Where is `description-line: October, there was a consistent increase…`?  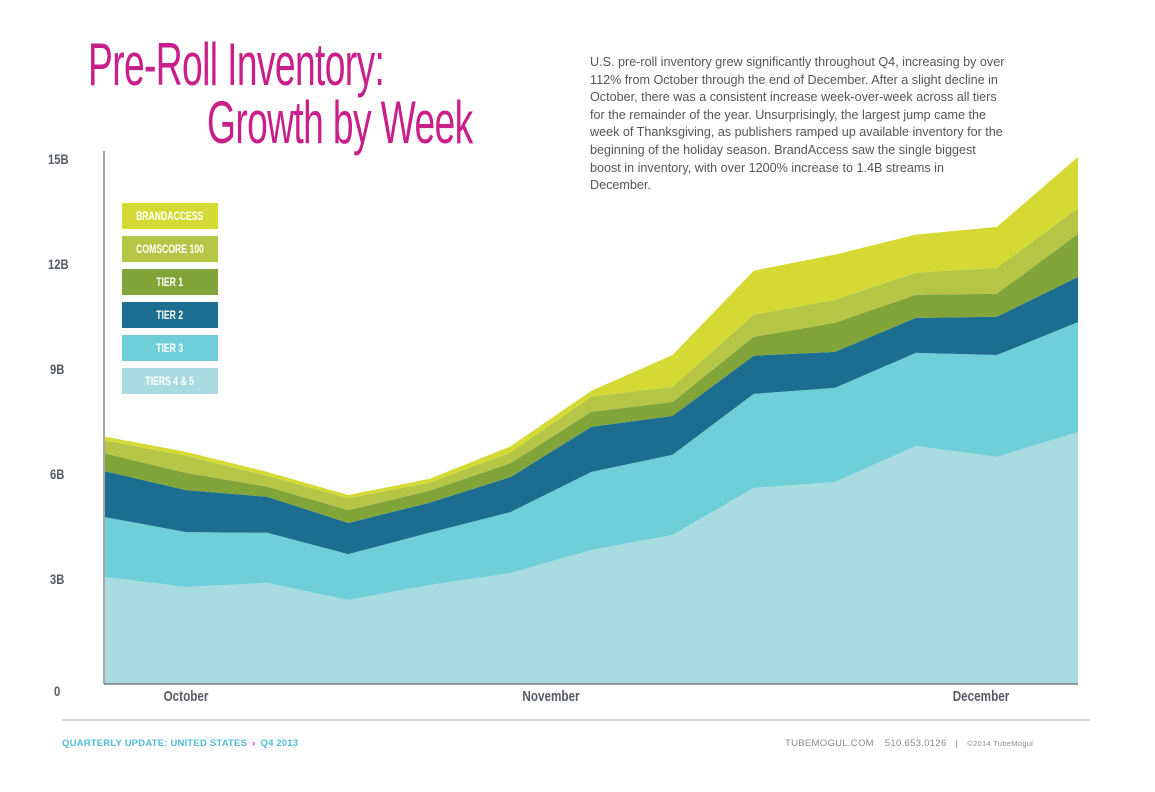 description-line: October, there was a consistent increase… is located at coordinates (793, 97).